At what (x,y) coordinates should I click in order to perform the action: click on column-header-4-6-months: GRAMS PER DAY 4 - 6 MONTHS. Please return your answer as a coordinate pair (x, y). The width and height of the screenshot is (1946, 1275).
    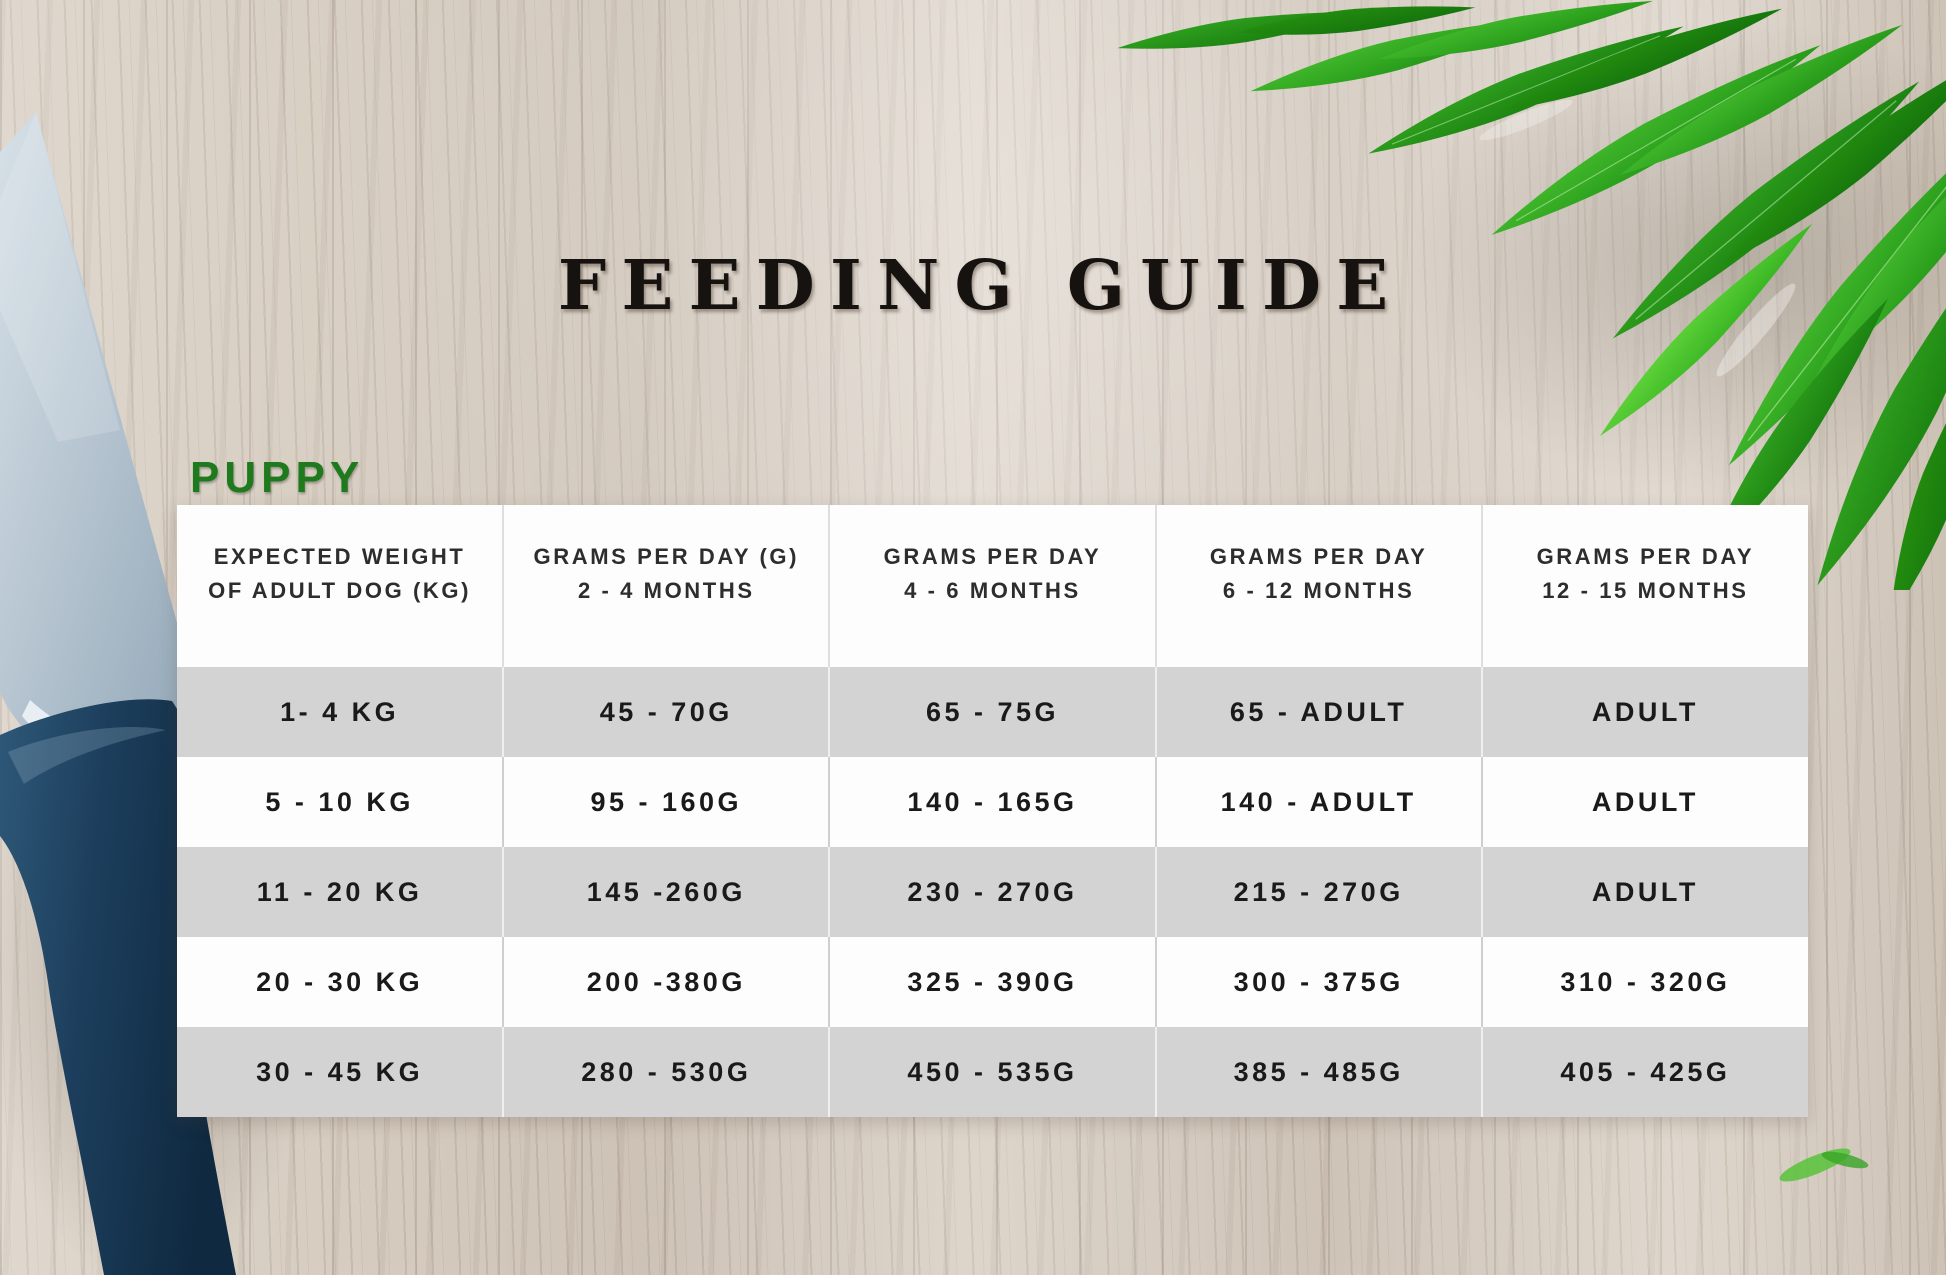
    Looking at the image, I should click on (992, 586).